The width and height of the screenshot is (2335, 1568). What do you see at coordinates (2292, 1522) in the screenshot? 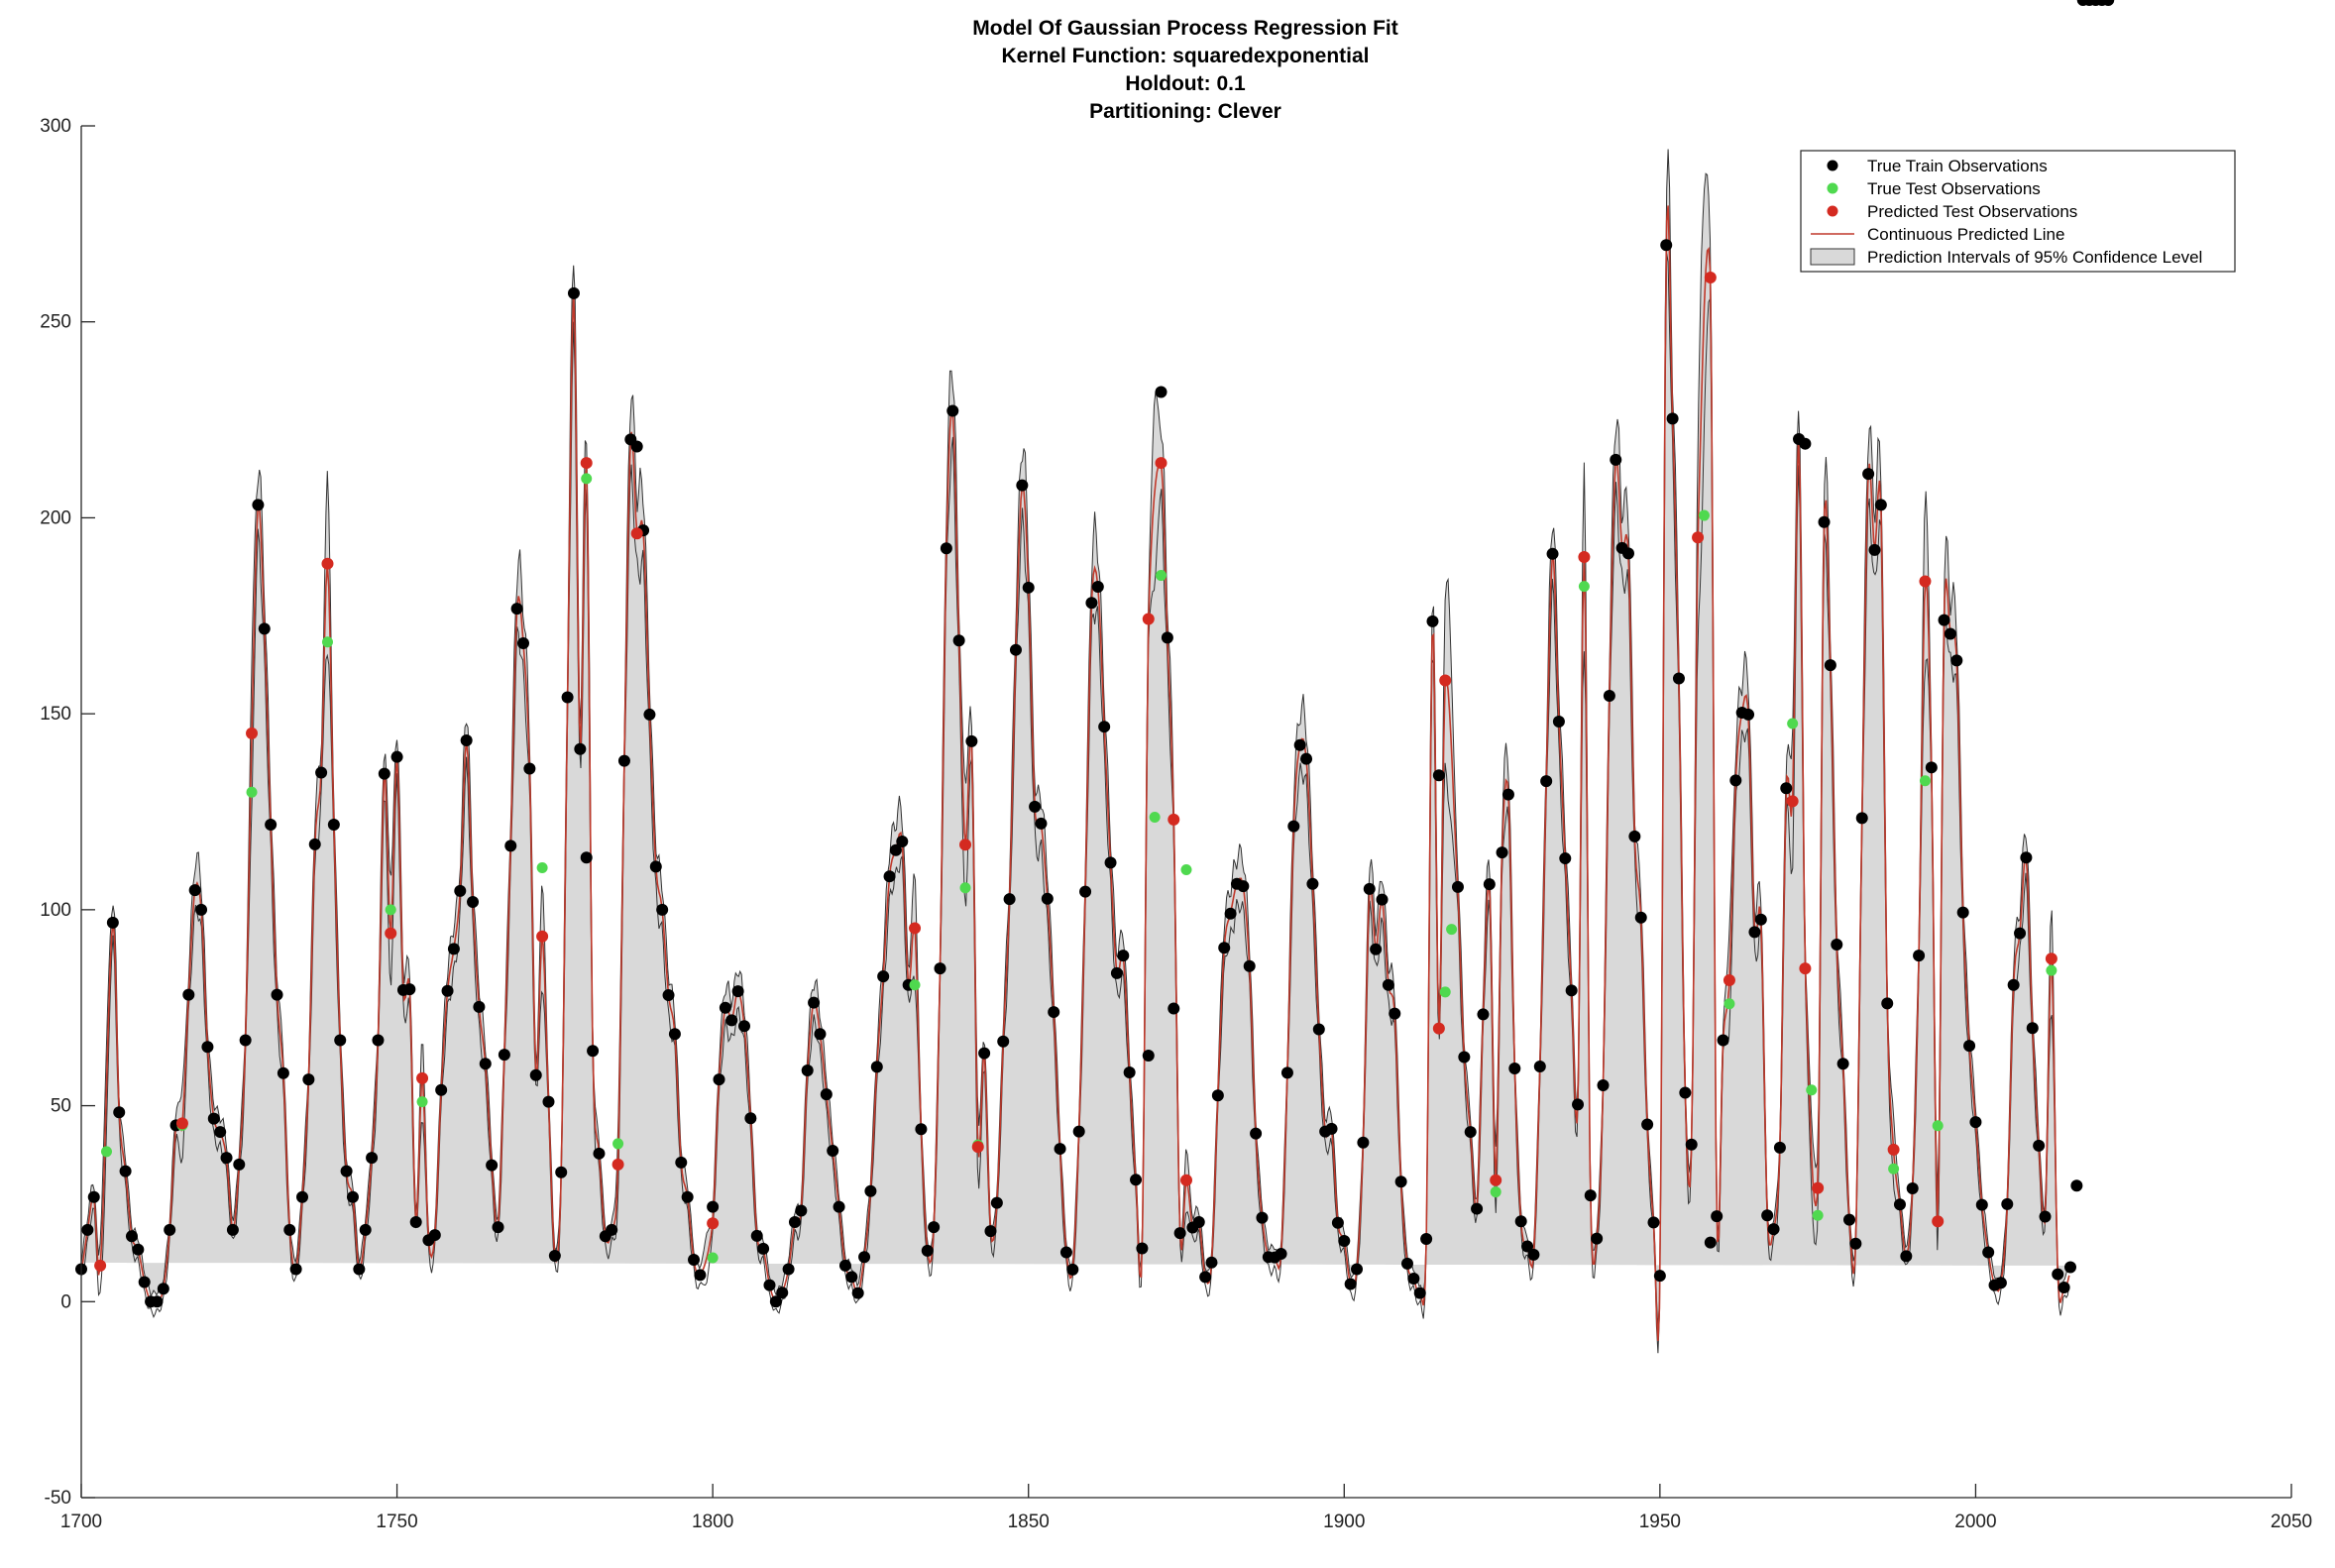
I see `x-tick-label: 2050` at bounding box center [2292, 1522].